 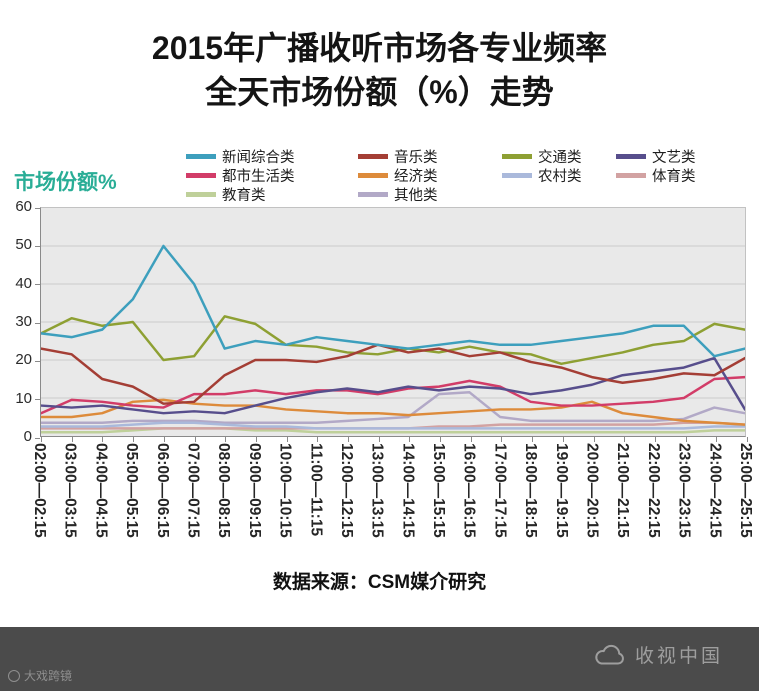 What do you see at coordinates (430, 175) in the screenshot?
I see `legend-item: 经济类` at bounding box center [430, 175].